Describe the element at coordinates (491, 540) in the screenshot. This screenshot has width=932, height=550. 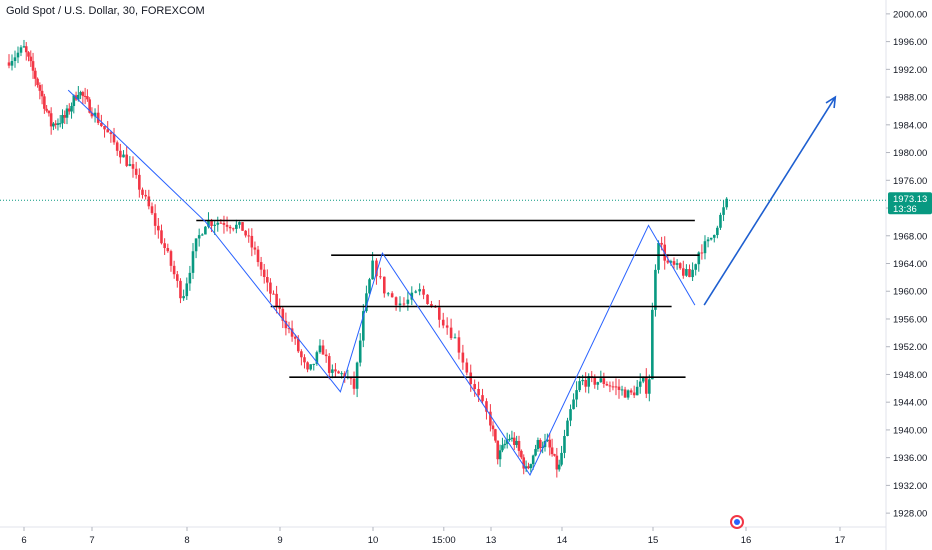
I see `x-tick-label: 13` at that location.